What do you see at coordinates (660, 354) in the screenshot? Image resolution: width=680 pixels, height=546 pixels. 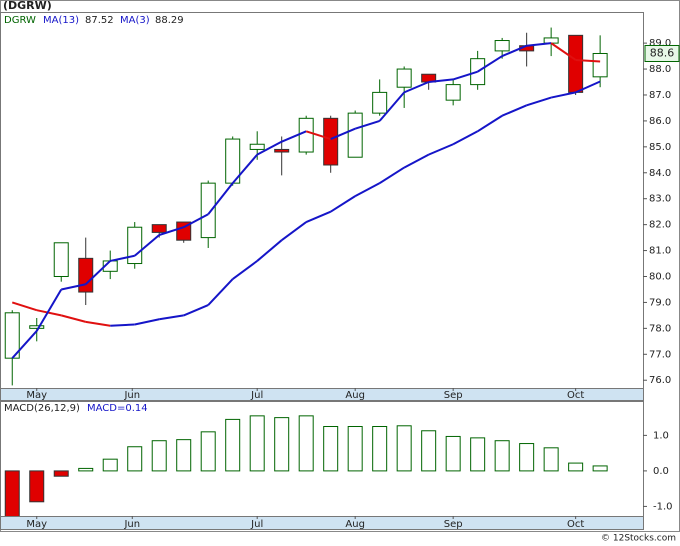 I see `y-tick-label: 77.0` at bounding box center [660, 354].